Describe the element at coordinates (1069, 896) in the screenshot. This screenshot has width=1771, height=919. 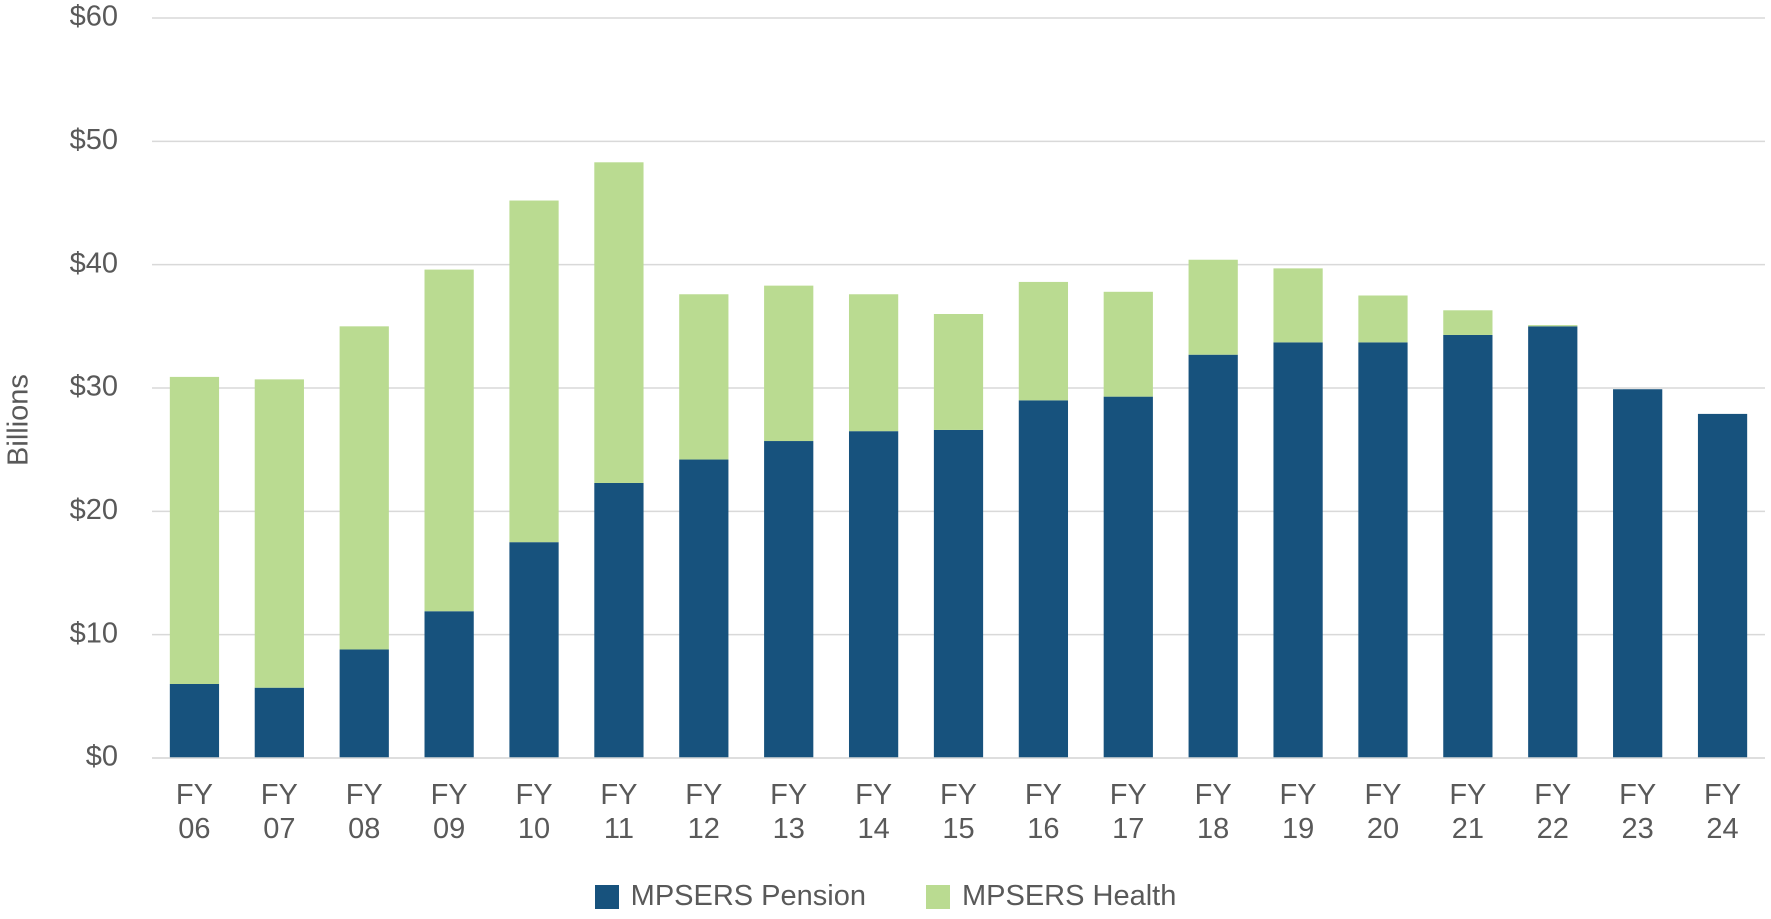
I see `legend-label: MPSERS Health` at that location.